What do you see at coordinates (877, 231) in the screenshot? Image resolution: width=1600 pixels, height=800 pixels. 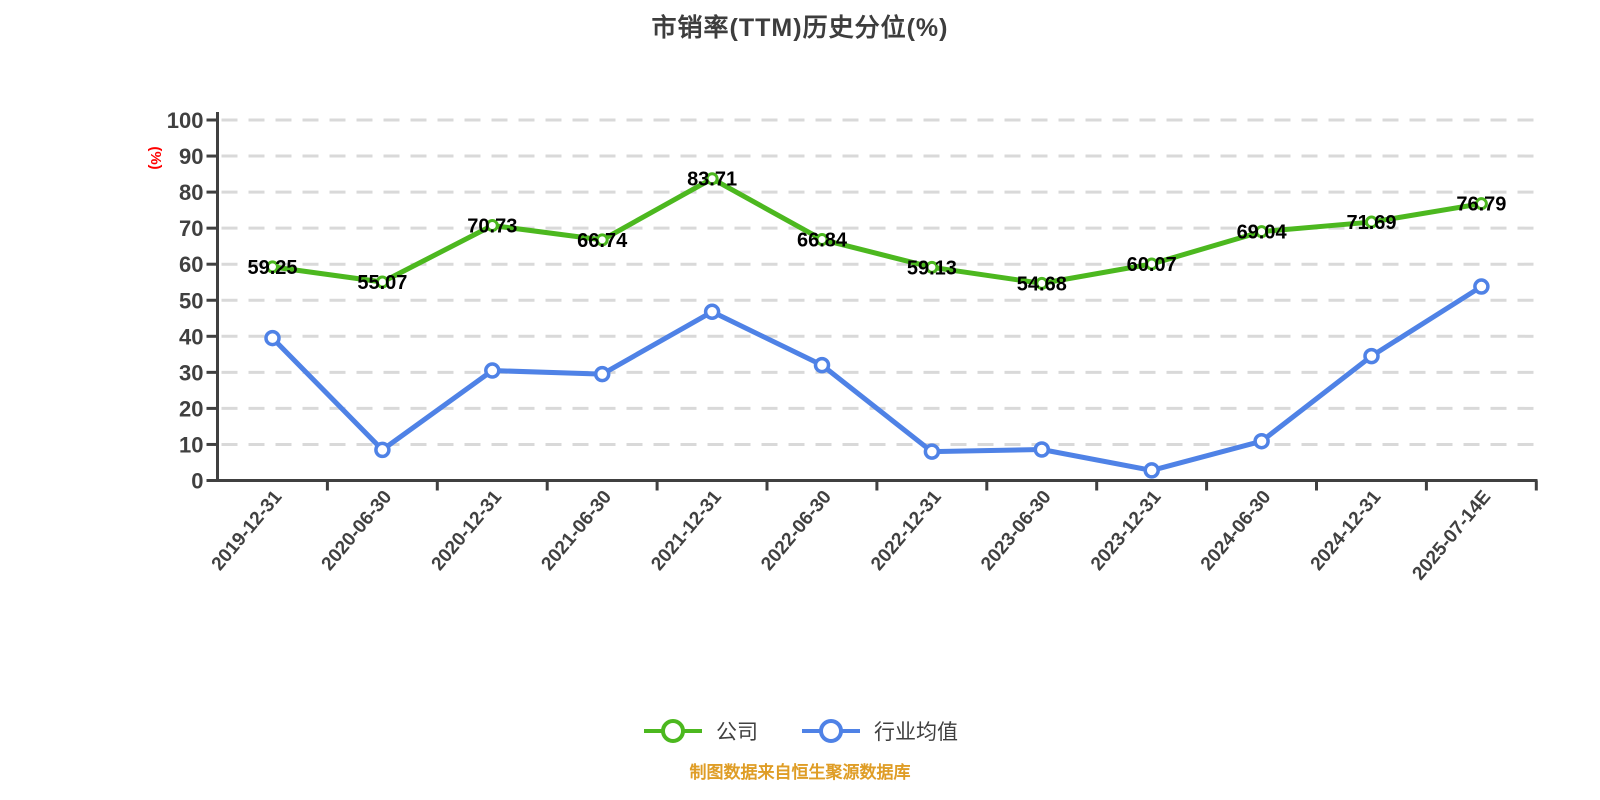 I see `company-line` at bounding box center [877, 231].